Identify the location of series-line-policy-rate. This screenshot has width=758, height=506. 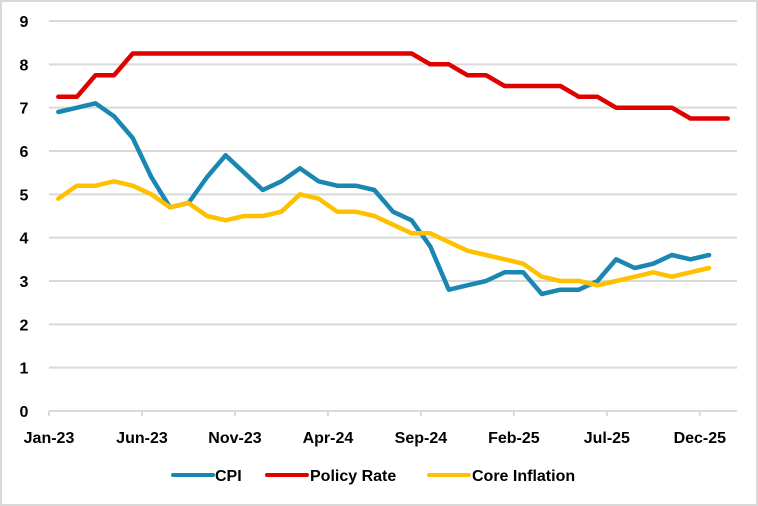
(393, 86).